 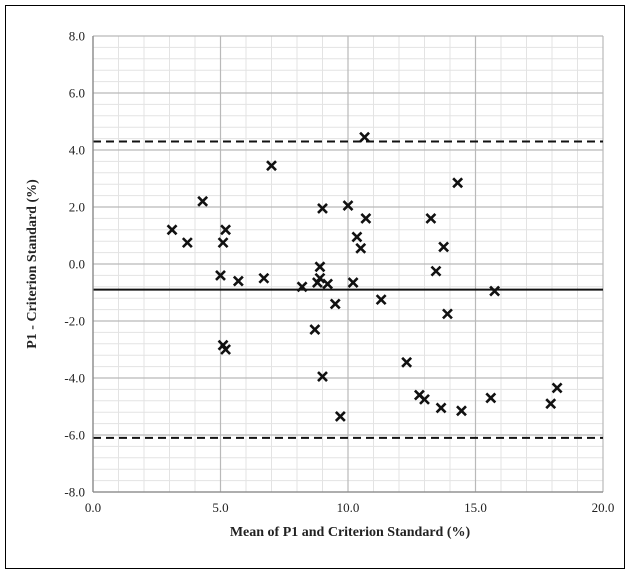 What do you see at coordinates (77, 207) in the screenshot?
I see `y-tick-label: 2.0` at bounding box center [77, 207].